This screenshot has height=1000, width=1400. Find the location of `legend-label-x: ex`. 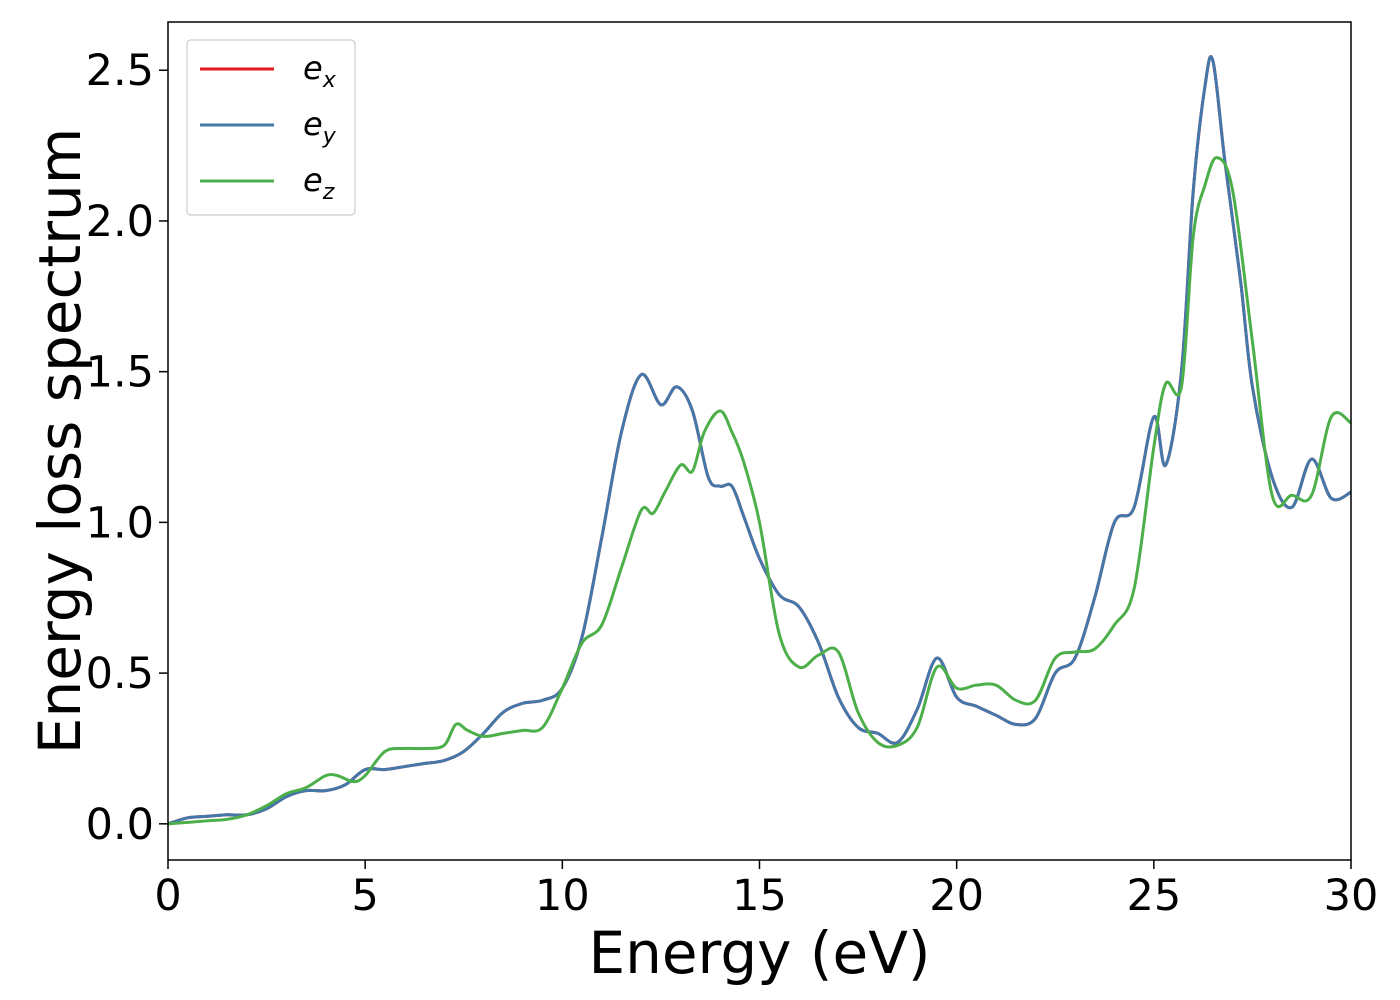

legend-label-x: ex is located at coordinates (320, 71).